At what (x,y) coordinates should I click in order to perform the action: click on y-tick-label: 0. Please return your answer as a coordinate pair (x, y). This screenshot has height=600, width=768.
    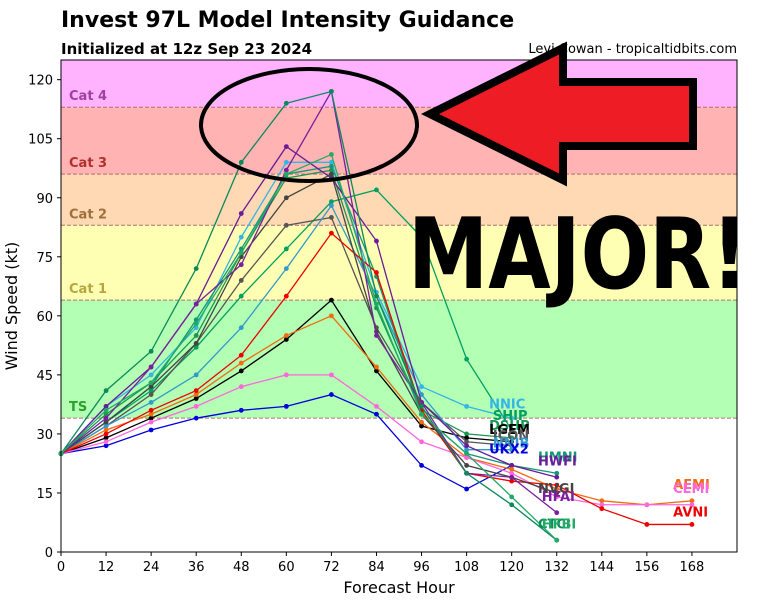
    Looking at the image, I should click on (49, 553).